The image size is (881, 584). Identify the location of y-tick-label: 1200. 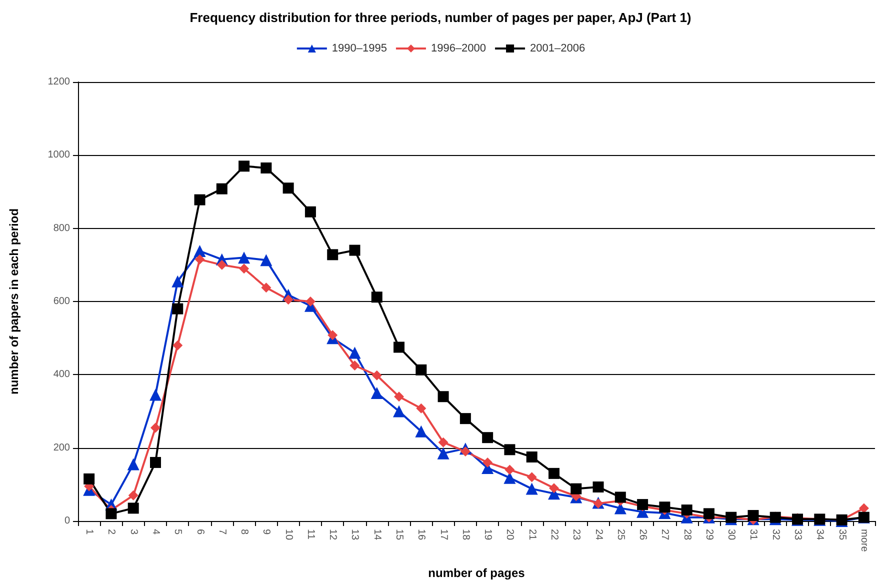
(59, 82).